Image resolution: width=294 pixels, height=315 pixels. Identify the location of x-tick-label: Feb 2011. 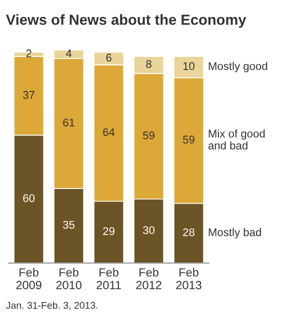
(108, 279).